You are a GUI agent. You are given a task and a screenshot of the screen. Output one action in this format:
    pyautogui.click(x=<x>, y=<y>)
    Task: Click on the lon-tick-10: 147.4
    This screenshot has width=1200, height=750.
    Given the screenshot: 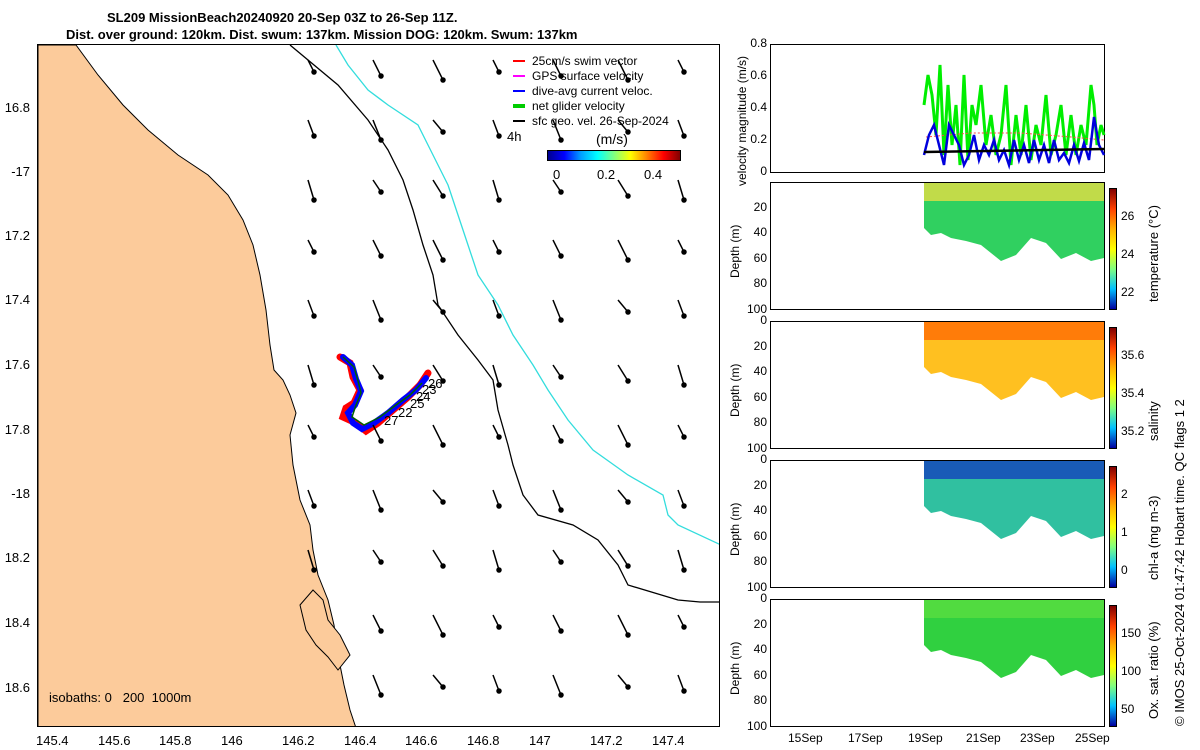 What is the action you would take?
    pyautogui.click(x=668, y=740)
    